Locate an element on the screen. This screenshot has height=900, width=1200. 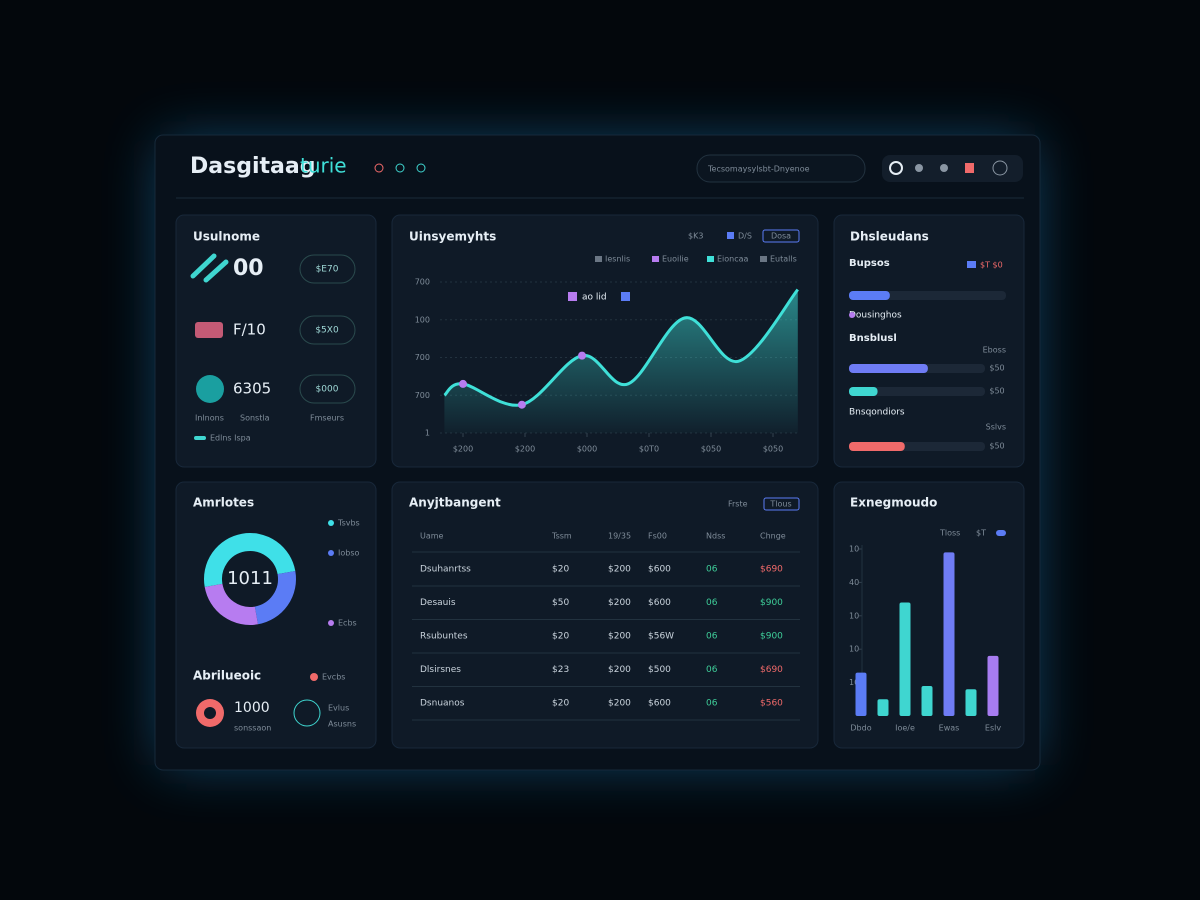
donut-center: 1011 is located at coordinates (250, 578).